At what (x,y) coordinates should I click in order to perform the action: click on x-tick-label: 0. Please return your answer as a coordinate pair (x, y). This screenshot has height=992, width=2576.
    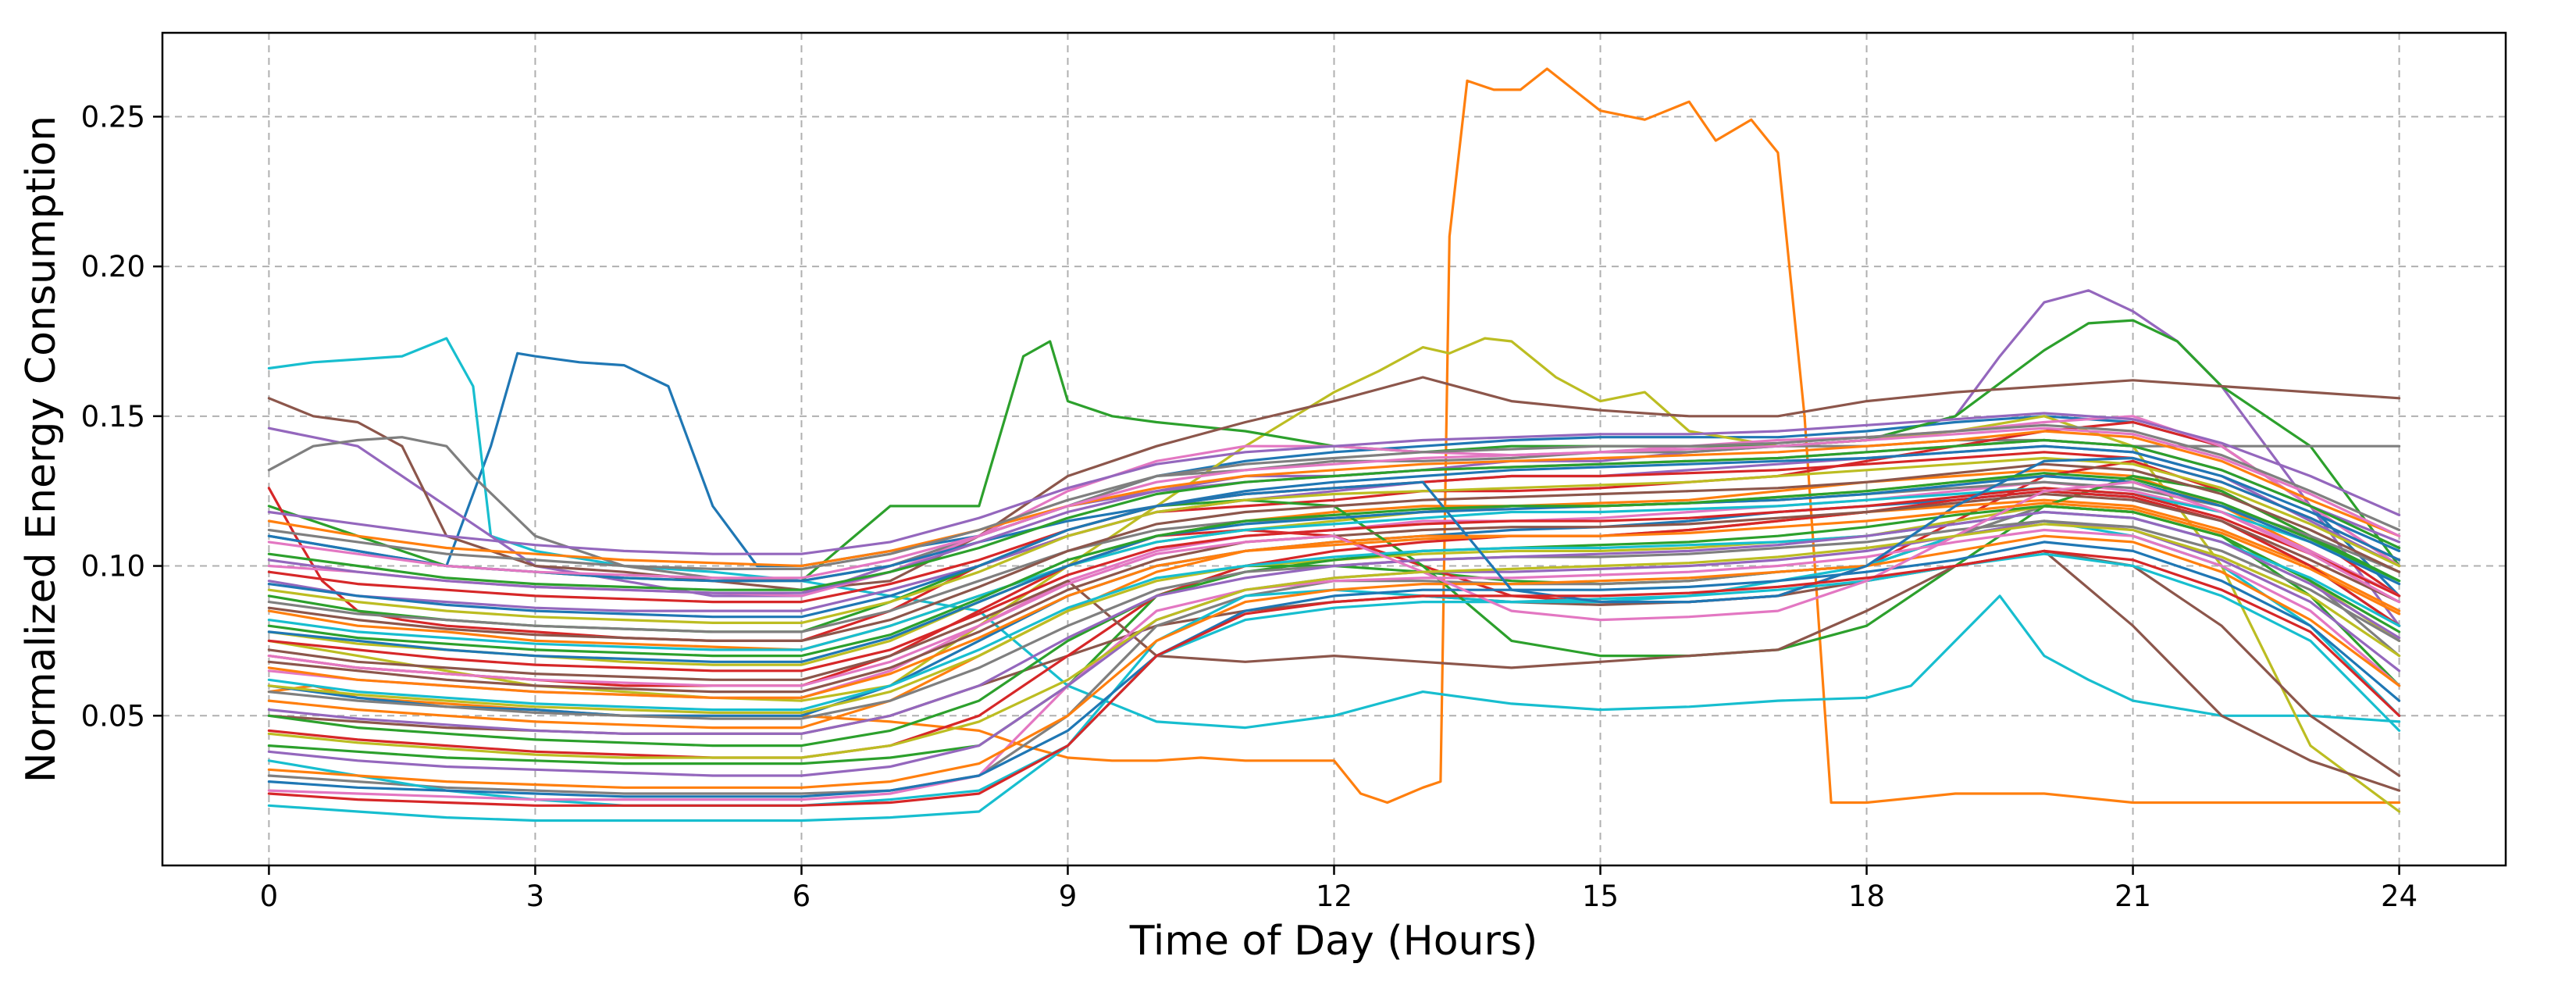
    Looking at the image, I should click on (269, 896).